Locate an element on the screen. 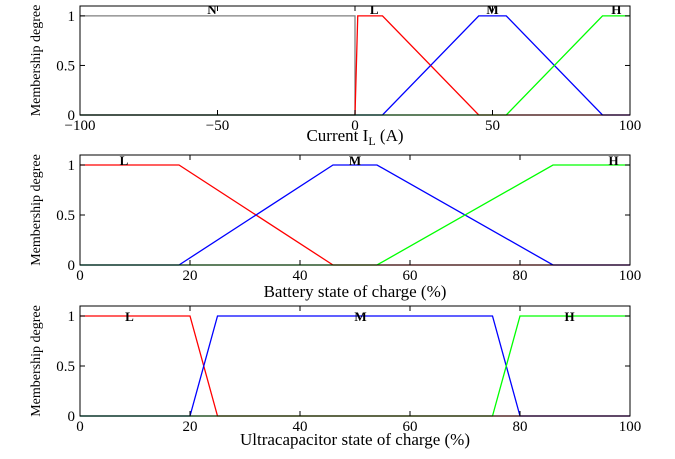 Image resolution: width=675 pixels, height=459 pixels. series-line-n is located at coordinates (218, 65).